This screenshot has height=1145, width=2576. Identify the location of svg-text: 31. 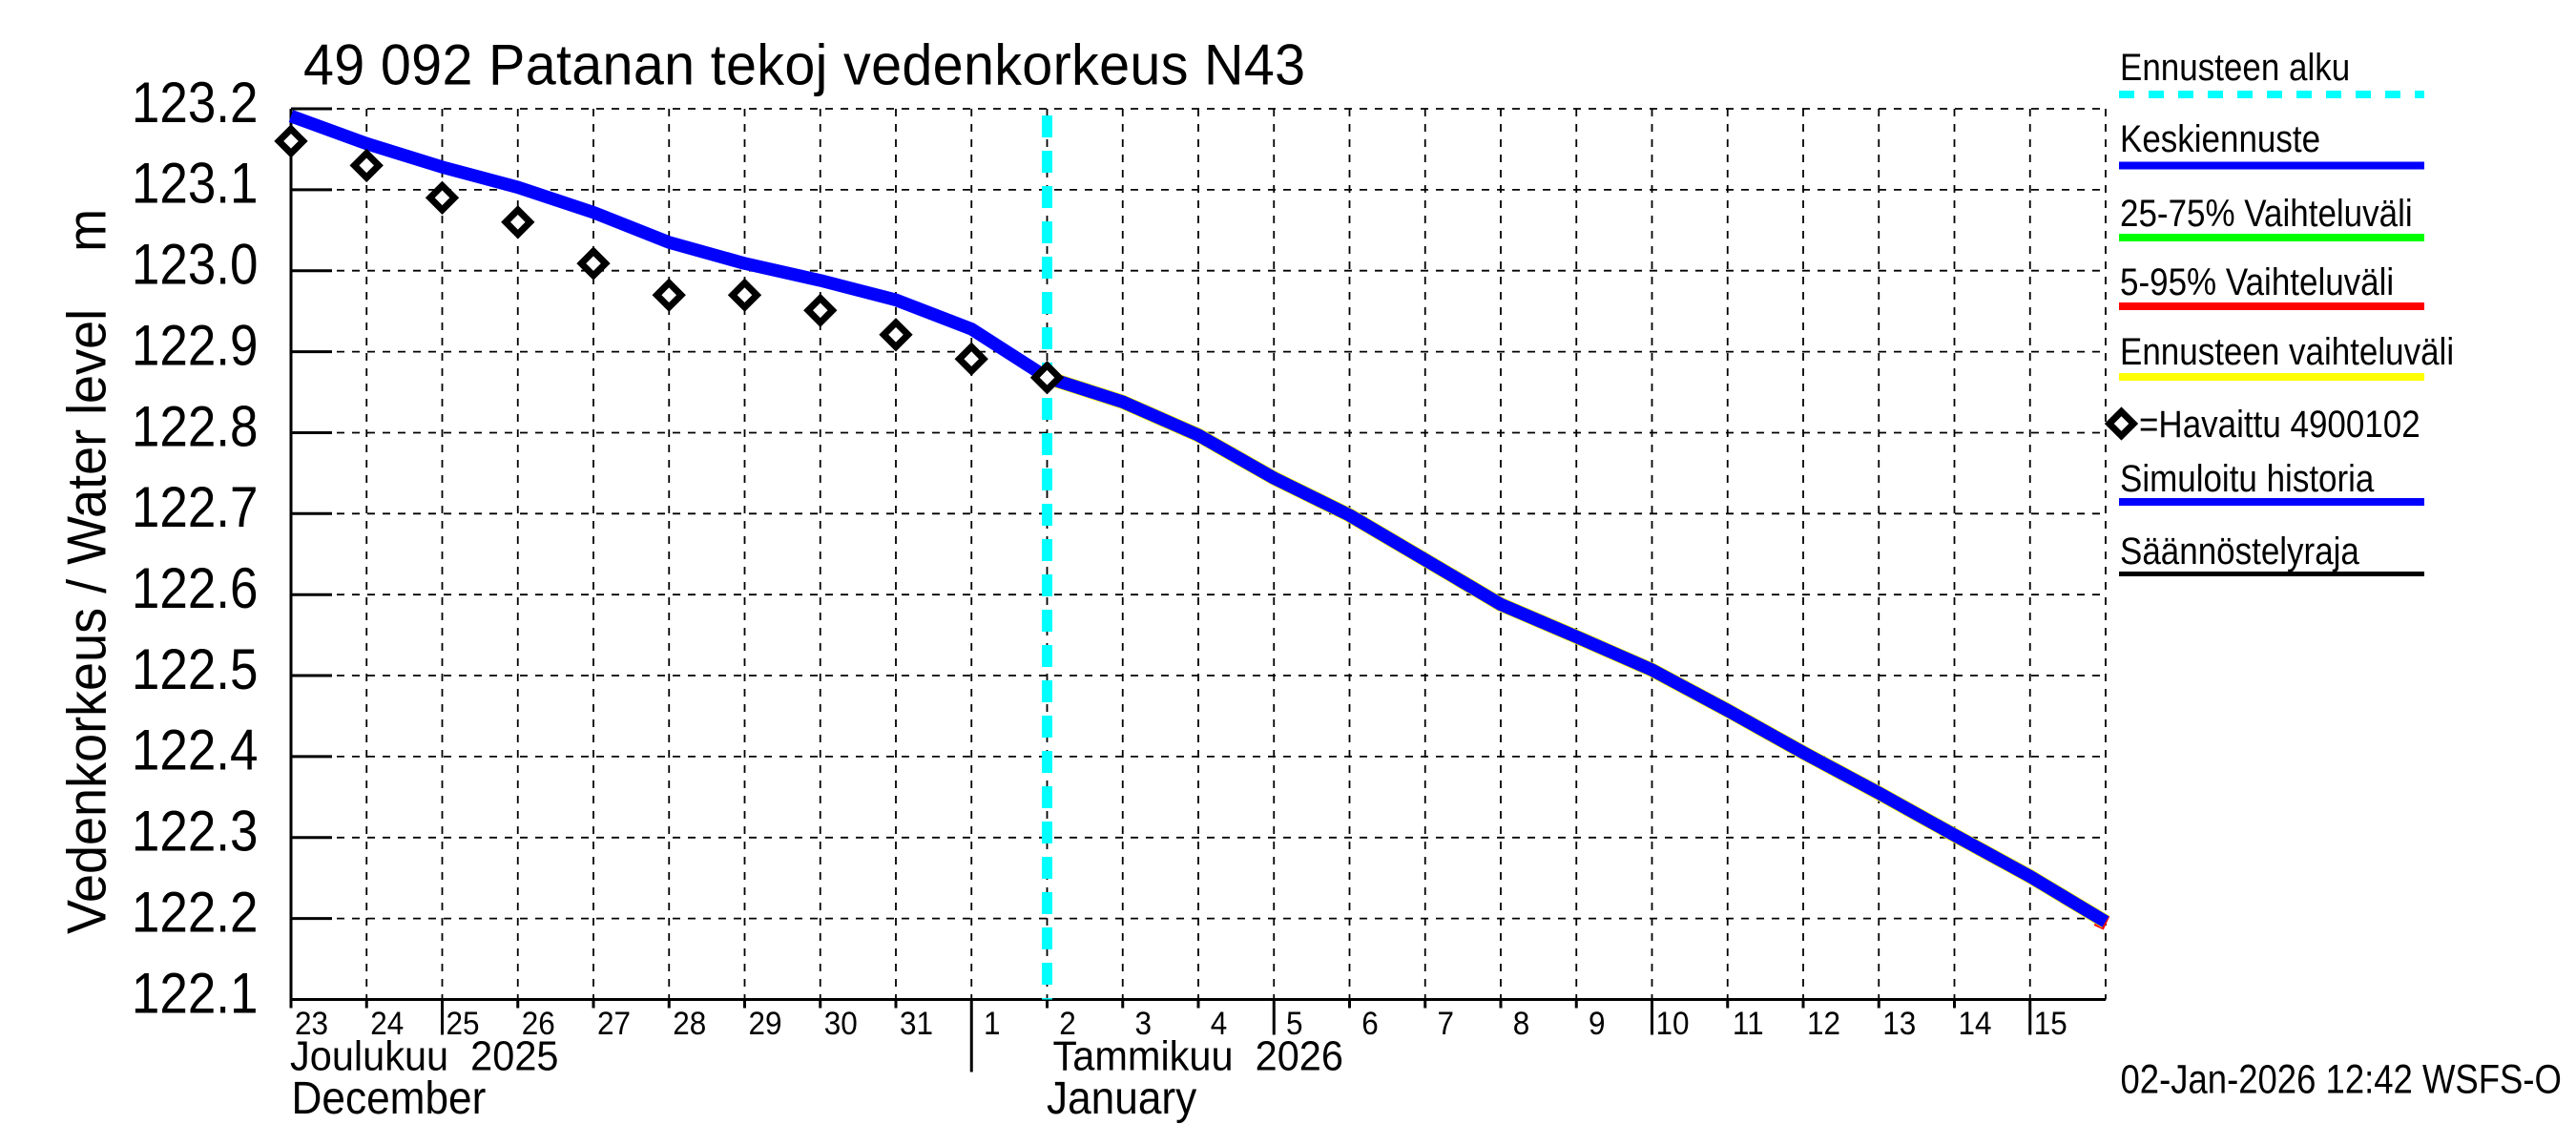
(916, 1023).